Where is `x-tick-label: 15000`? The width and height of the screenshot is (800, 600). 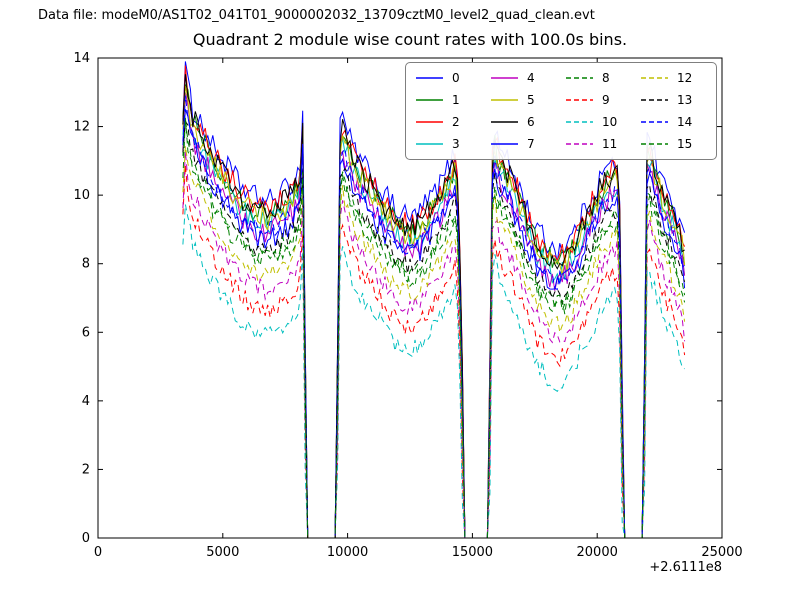 x-tick-label: 15000 is located at coordinates (472, 552).